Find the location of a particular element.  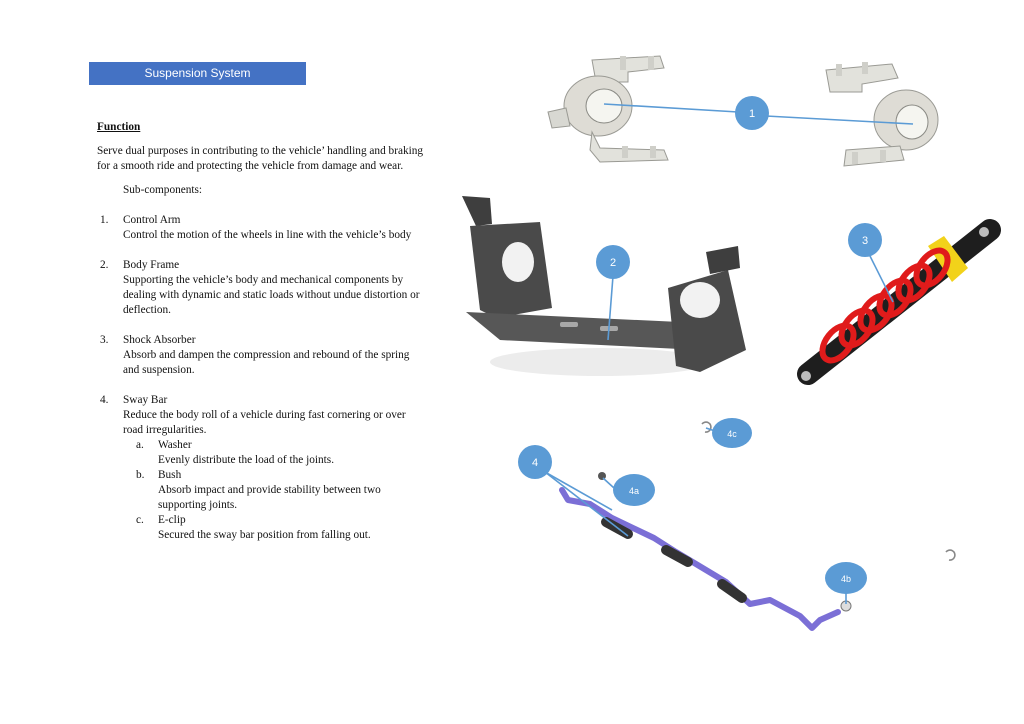

callout-4-label: 4 is located at coordinates (535, 463).